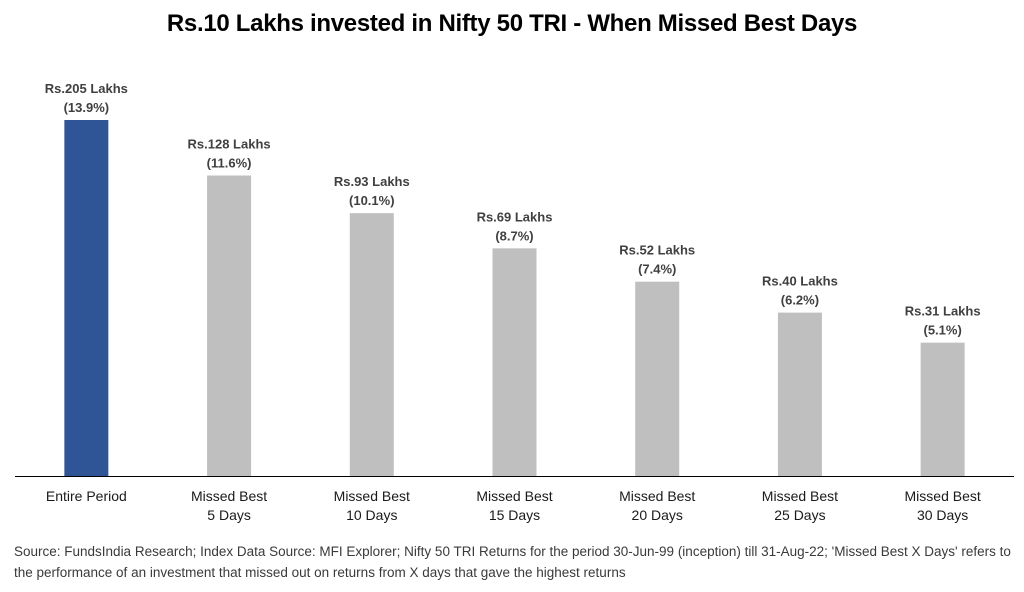 The image size is (1024, 592). I want to click on data-label-5-1: (6.2%), so click(800, 300).